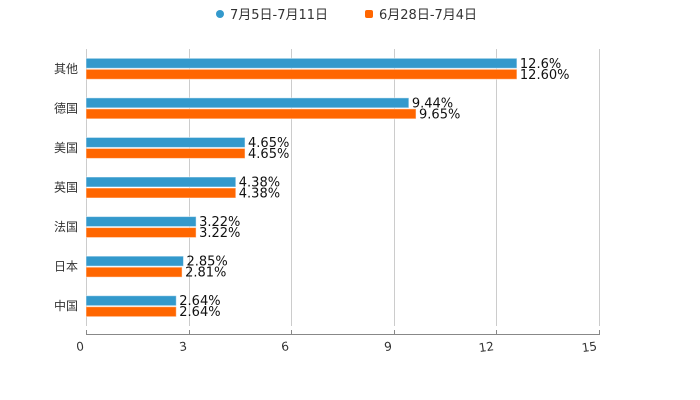 The height and width of the screenshot is (400, 700). I want to click on value-label: 9.44%, so click(432, 103).